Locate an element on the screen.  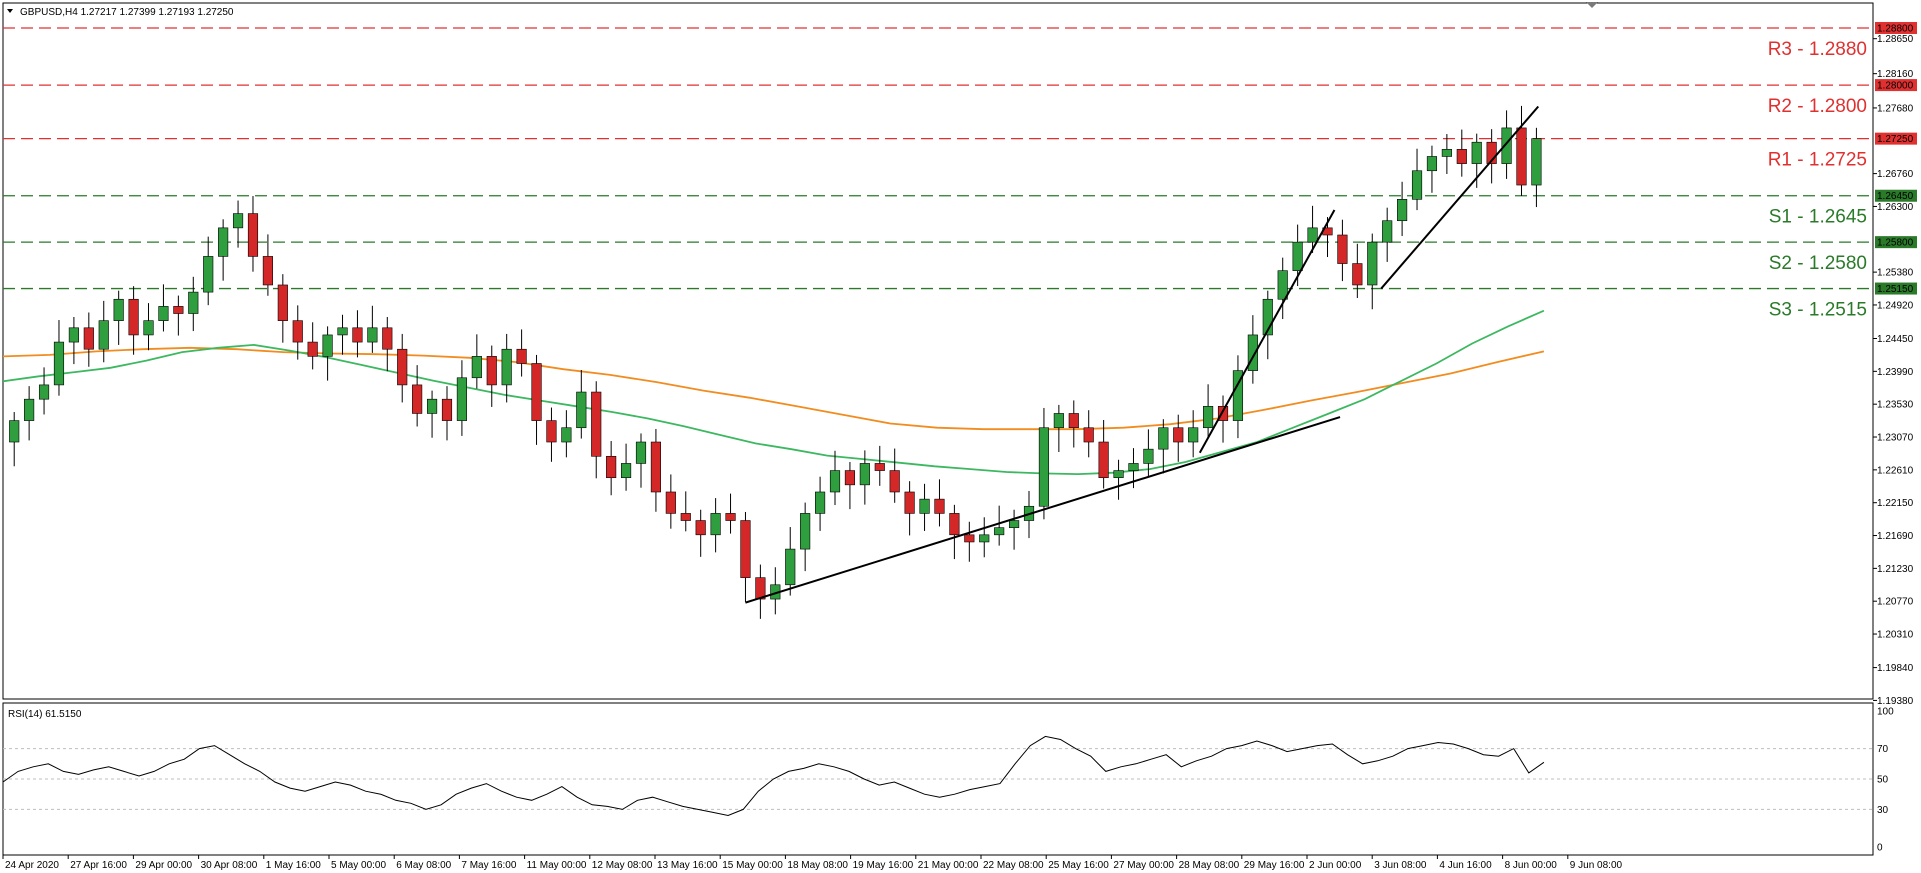
level-label-r1: R1 - 1.2725 is located at coordinates (1817, 160).